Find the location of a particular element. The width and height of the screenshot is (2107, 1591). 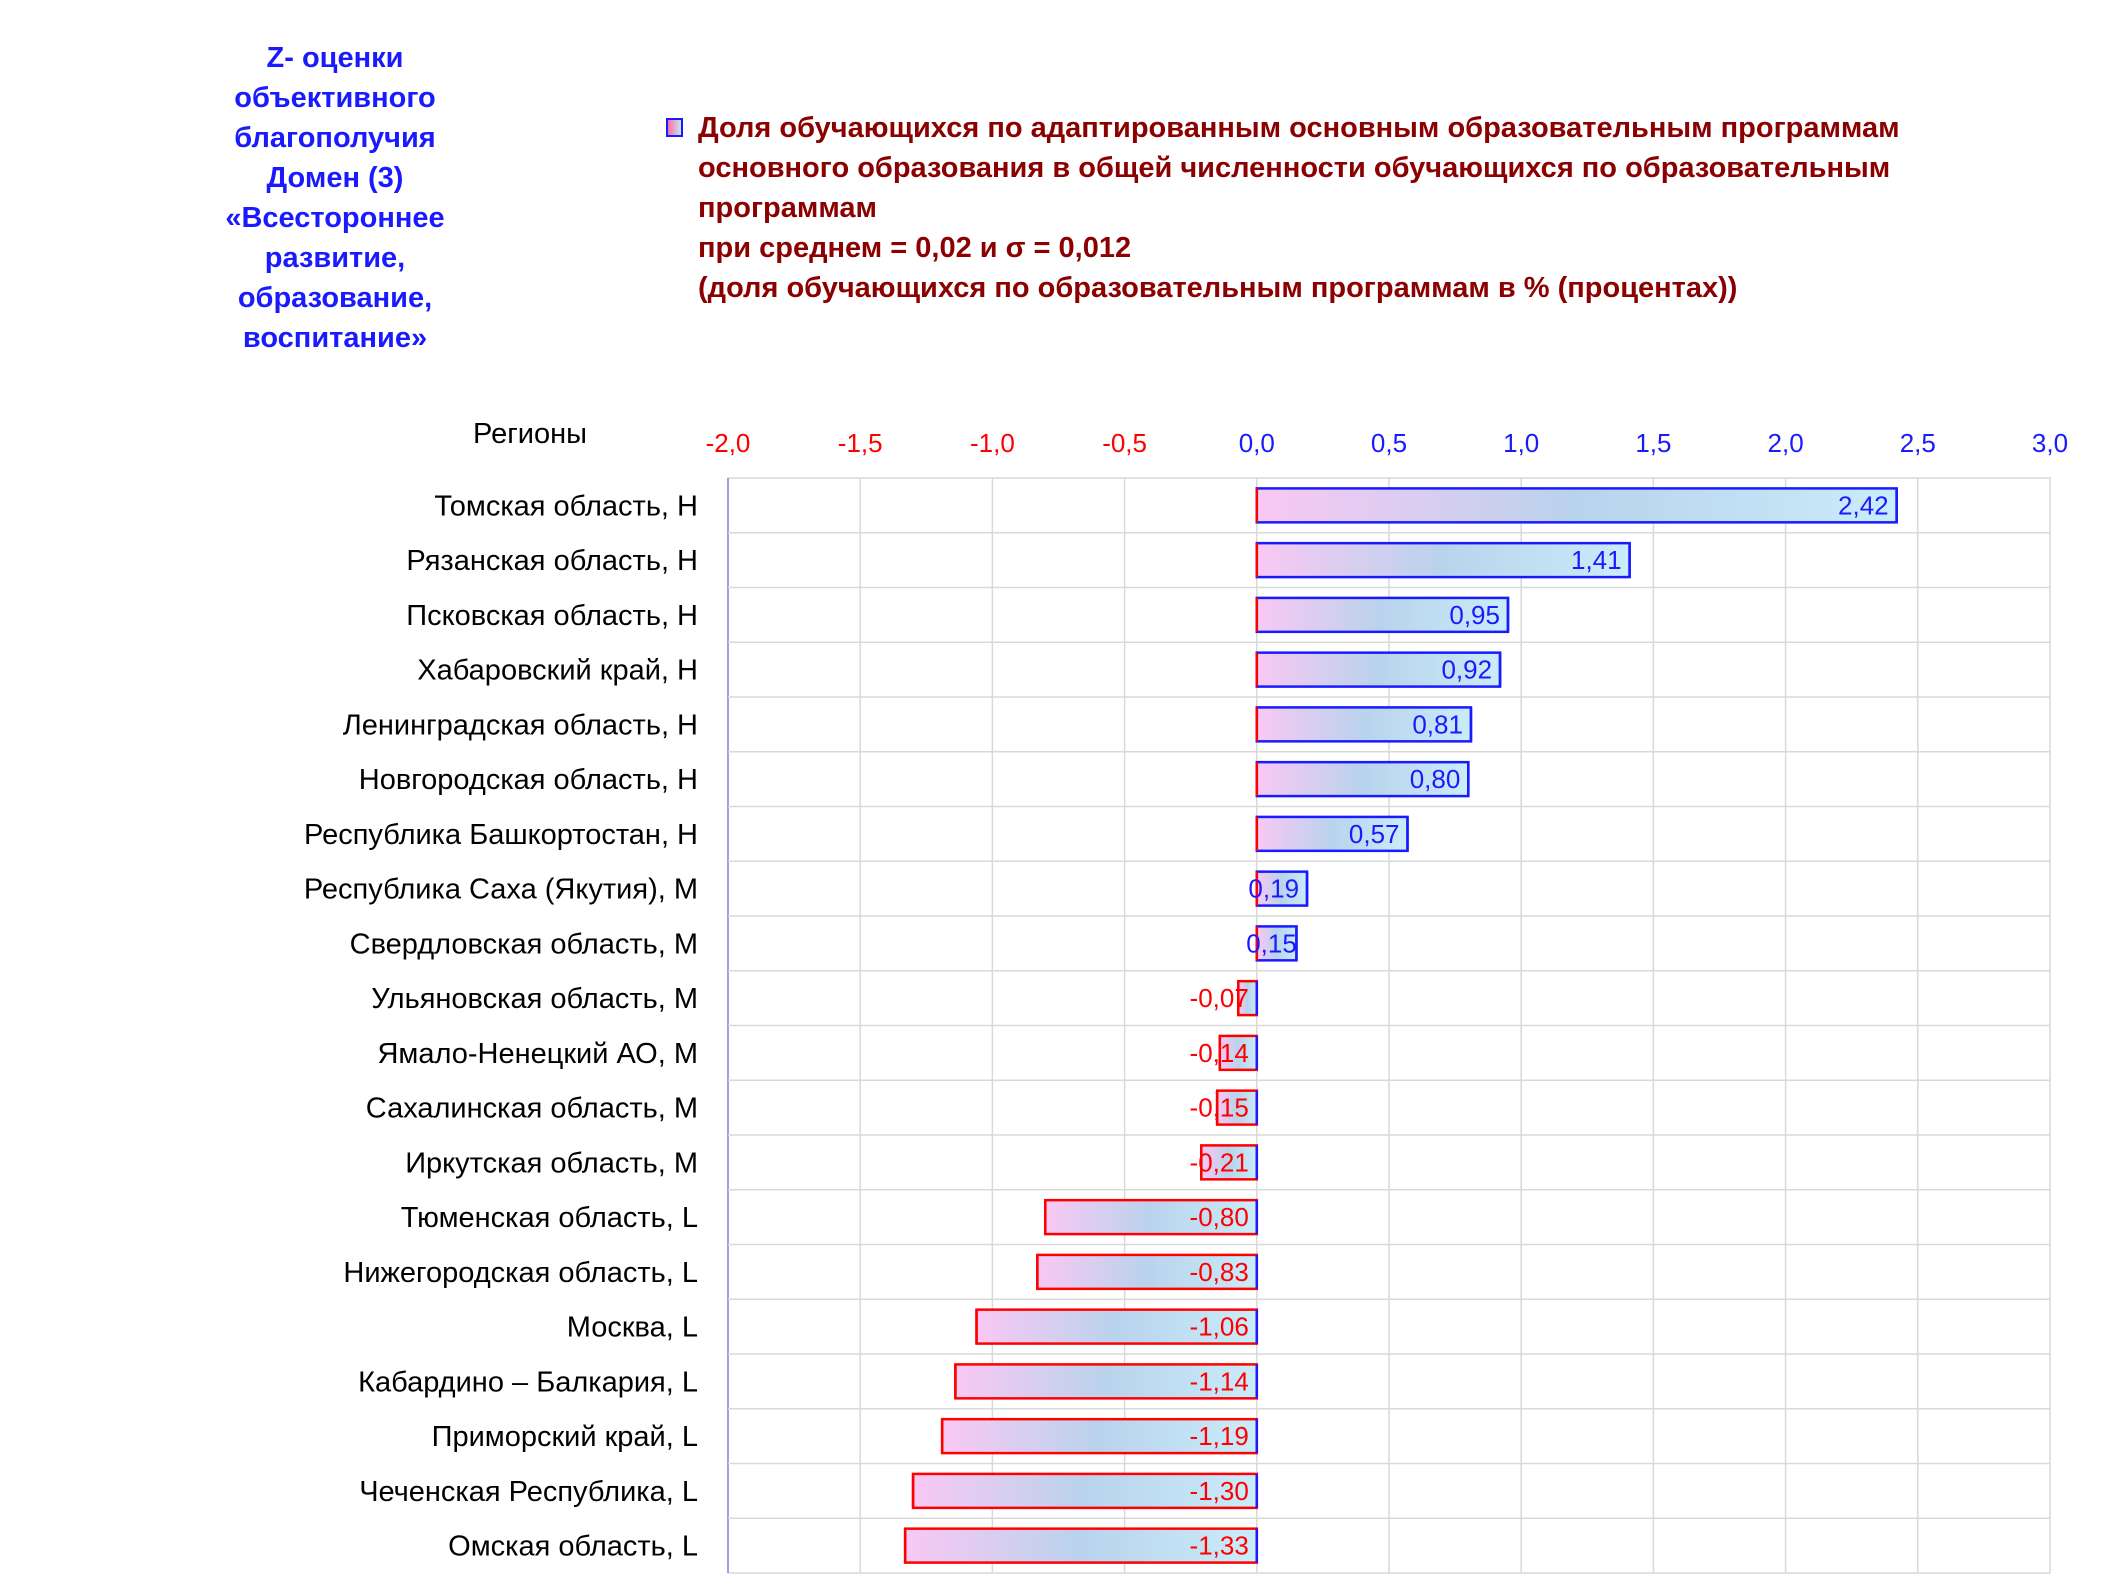

category-label: Ульяновская область, M is located at coordinates (534, 999).